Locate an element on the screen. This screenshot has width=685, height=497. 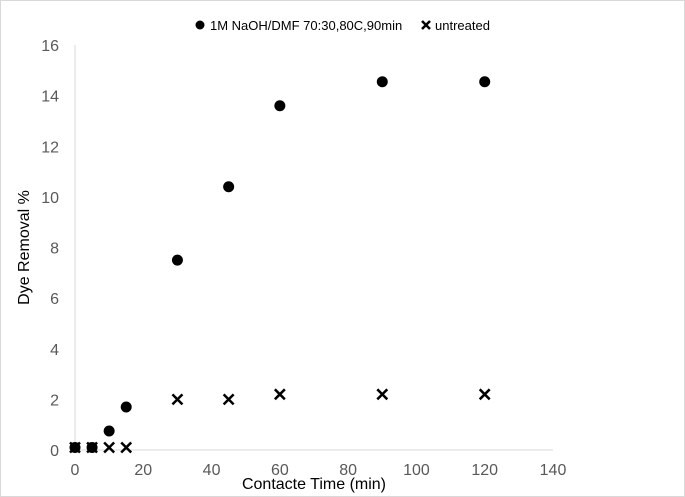
x-tick-label: 140 is located at coordinates (553, 470).